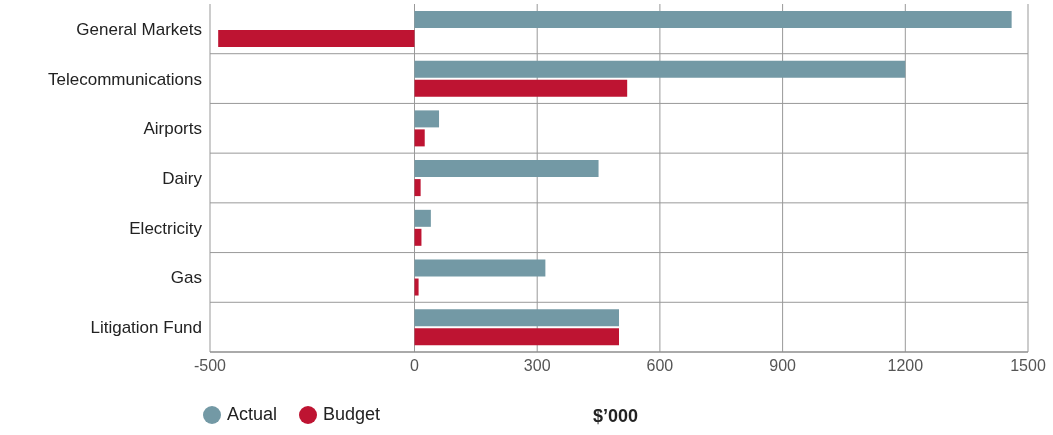  I want to click on y-tick-label: Litigation Fund, so click(146, 328).